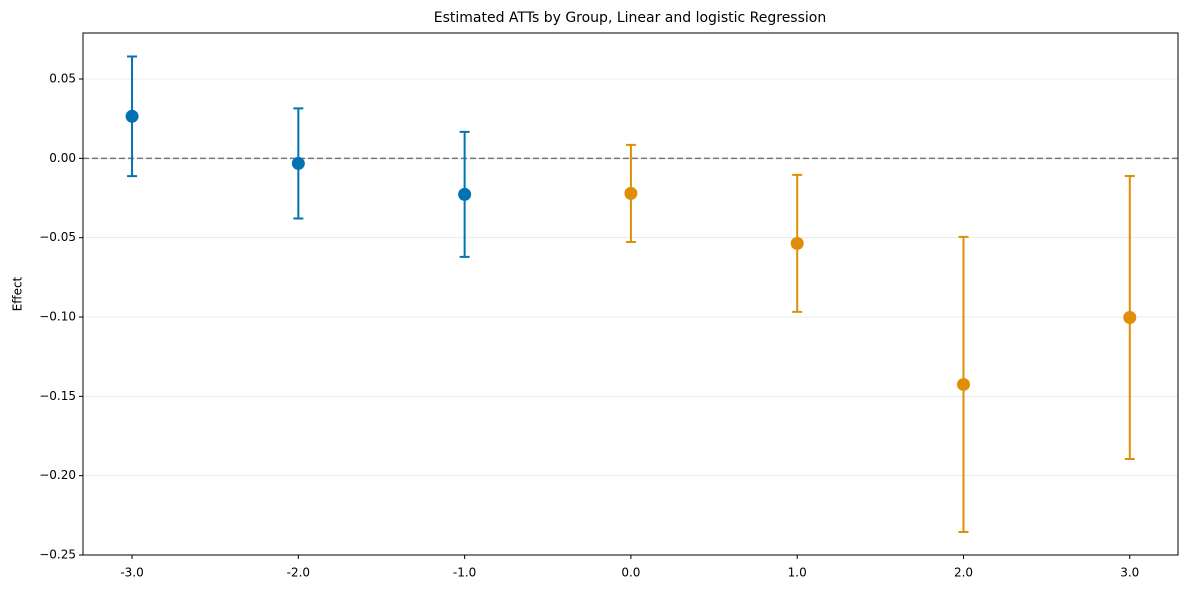 This screenshot has height=590, width=1189. Describe the element at coordinates (62, 158) in the screenshot. I see `y-tick-label: 0.00` at that location.